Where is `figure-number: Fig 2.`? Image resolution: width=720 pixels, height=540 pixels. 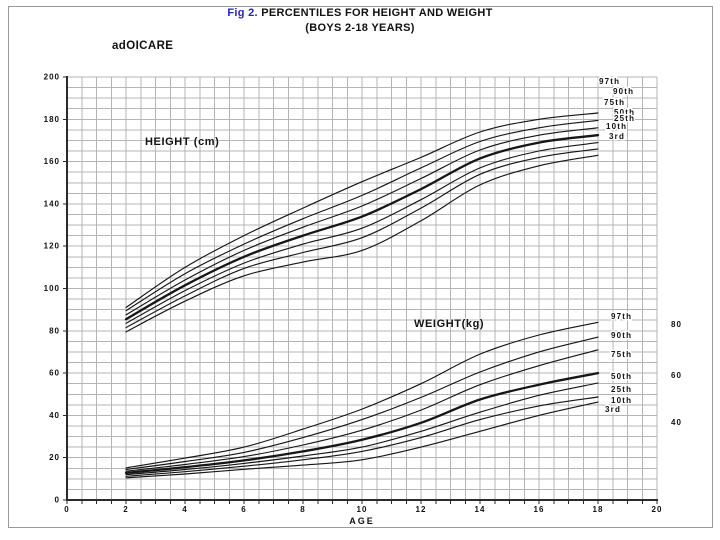
figure-number: Fig 2. is located at coordinates (242, 13).